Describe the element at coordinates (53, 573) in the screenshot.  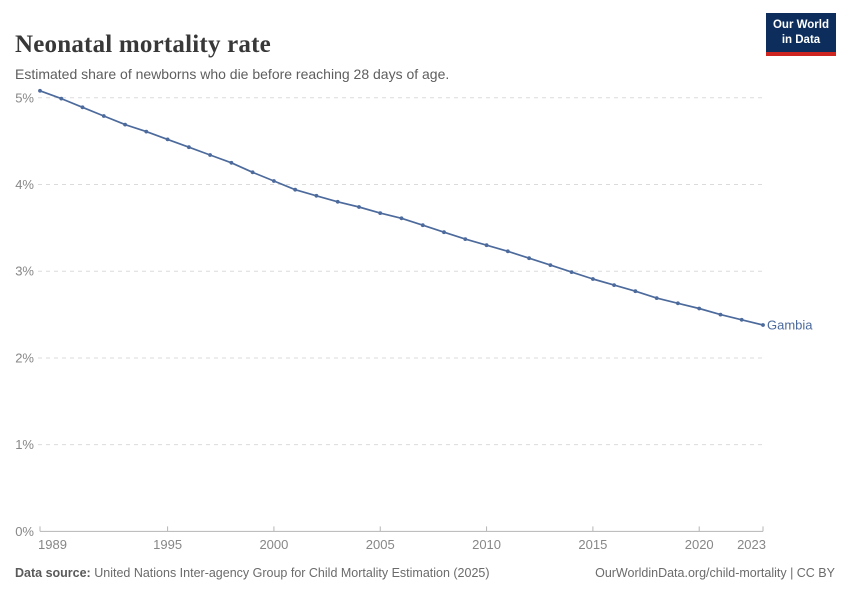
I see `footer-source-label: Data source:` at that location.